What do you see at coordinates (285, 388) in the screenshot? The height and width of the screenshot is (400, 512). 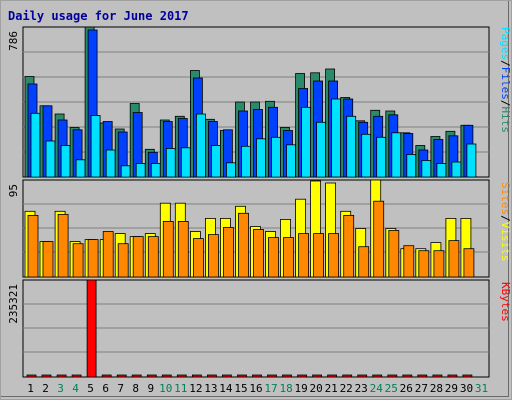 I see `x-tick-label: 18` at bounding box center [285, 388].